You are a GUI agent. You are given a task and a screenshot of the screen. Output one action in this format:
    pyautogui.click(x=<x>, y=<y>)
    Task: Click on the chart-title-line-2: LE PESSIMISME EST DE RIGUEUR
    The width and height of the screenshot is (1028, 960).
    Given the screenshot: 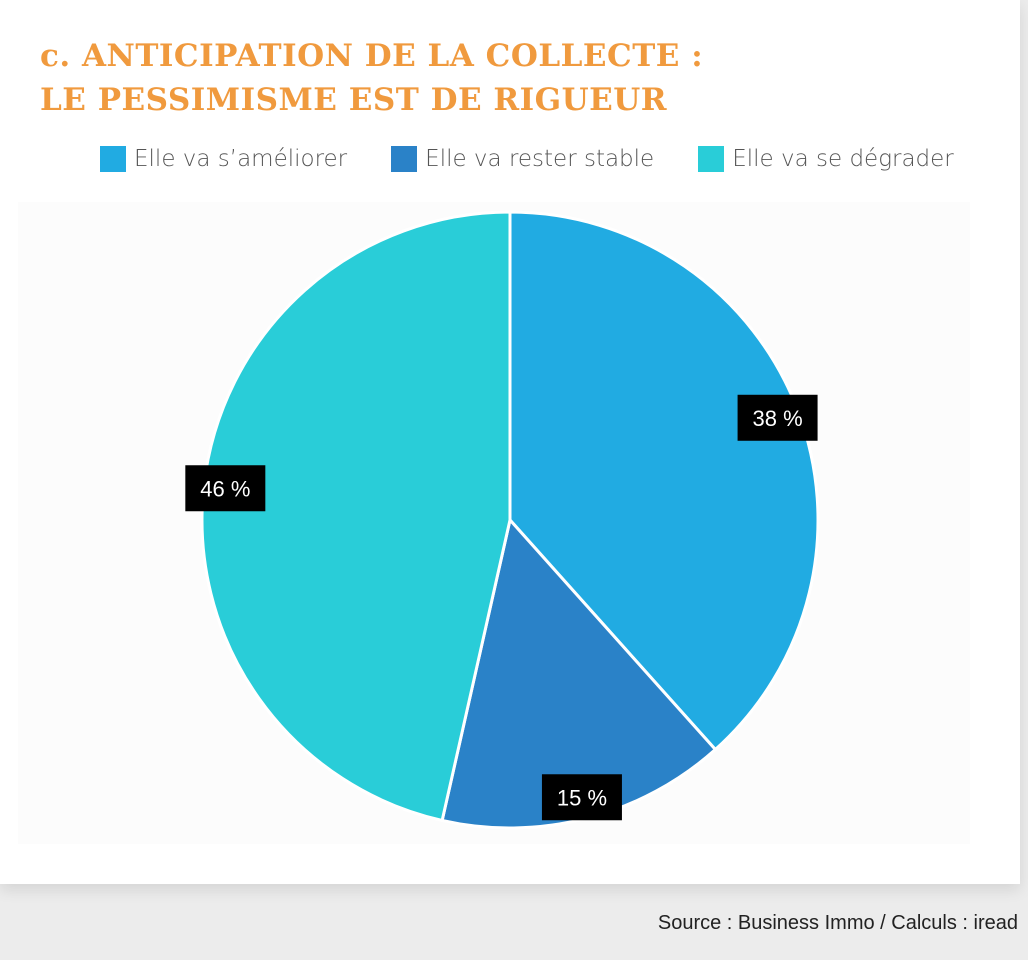 What is the action you would take?
    pyautogui.click(x=354, y=100)
    